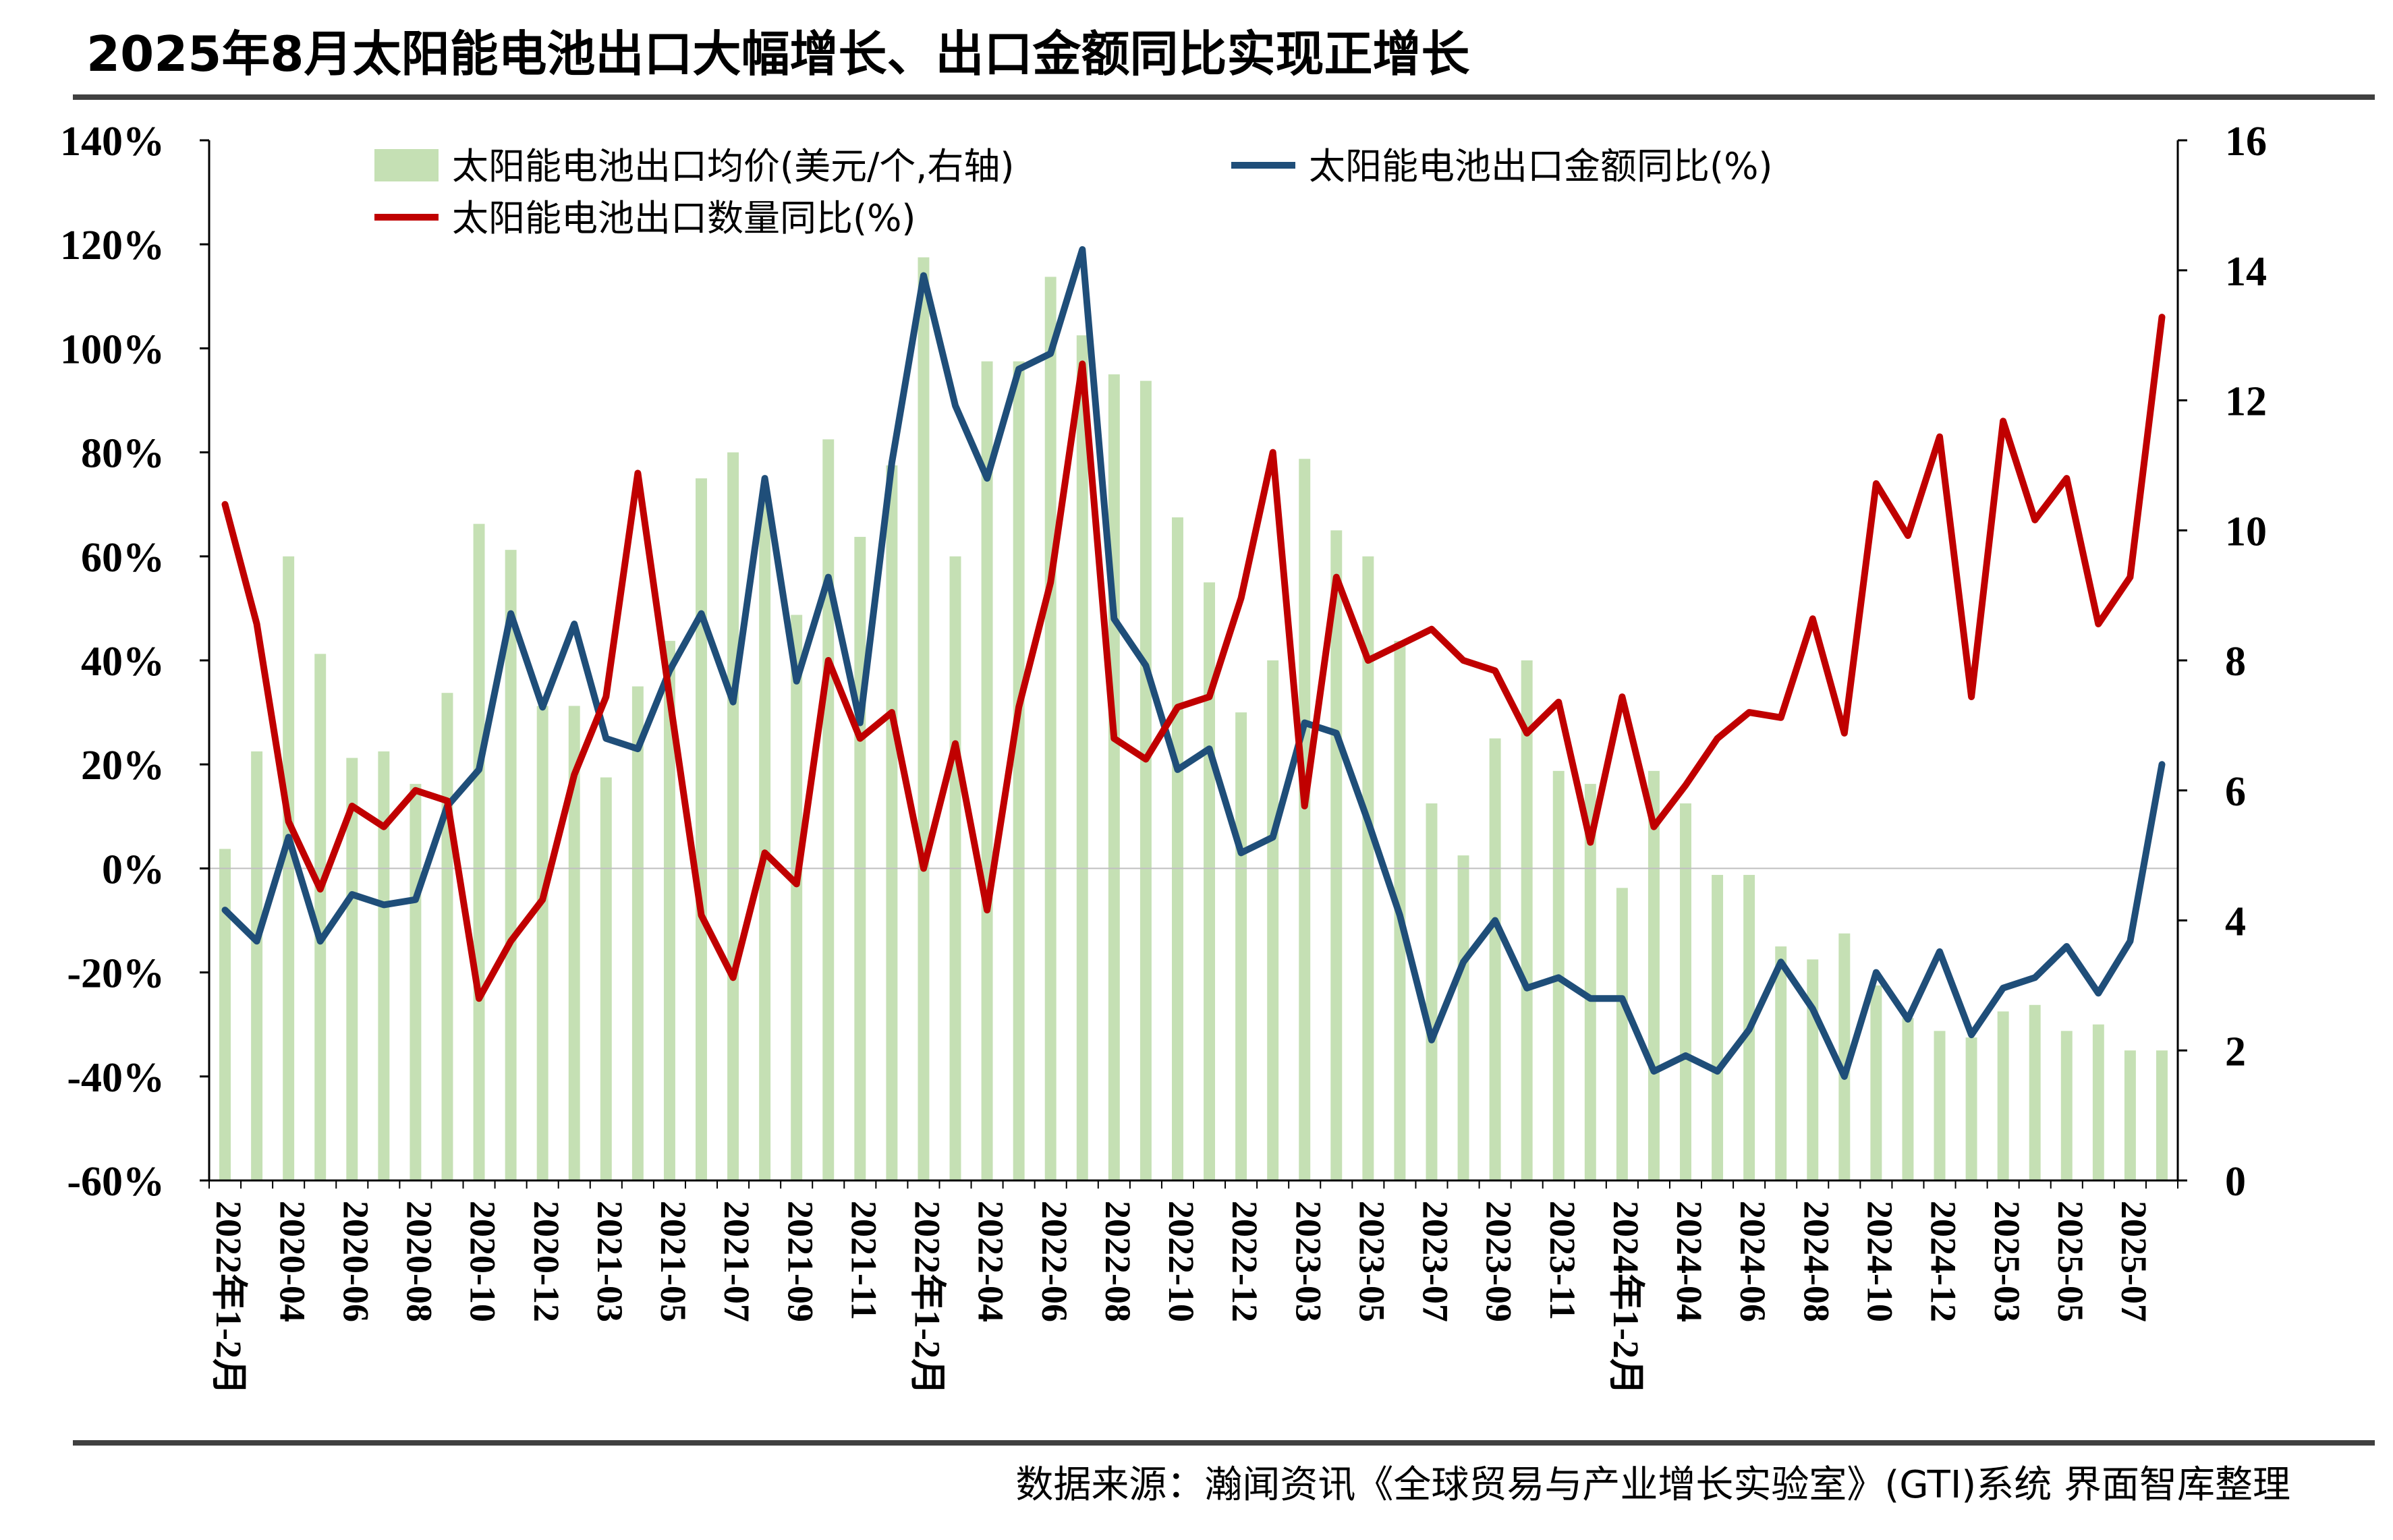 Image resolution: width=2393 pixels, height=1540 pixels. What do you see at coordinates (133, 870) in the screenshot?
I see `left-axis-tick-label: 0%` at bounding box center [133, 870].